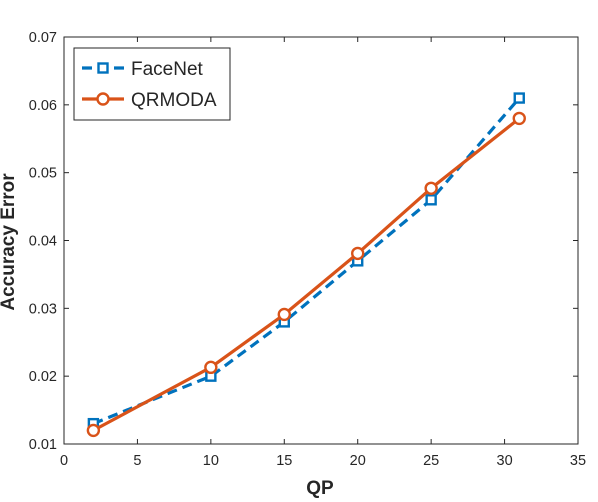  Describe the element at coordinates (43, 174) in the screenshot. I see `y-tick-label: 0.05` at that location.